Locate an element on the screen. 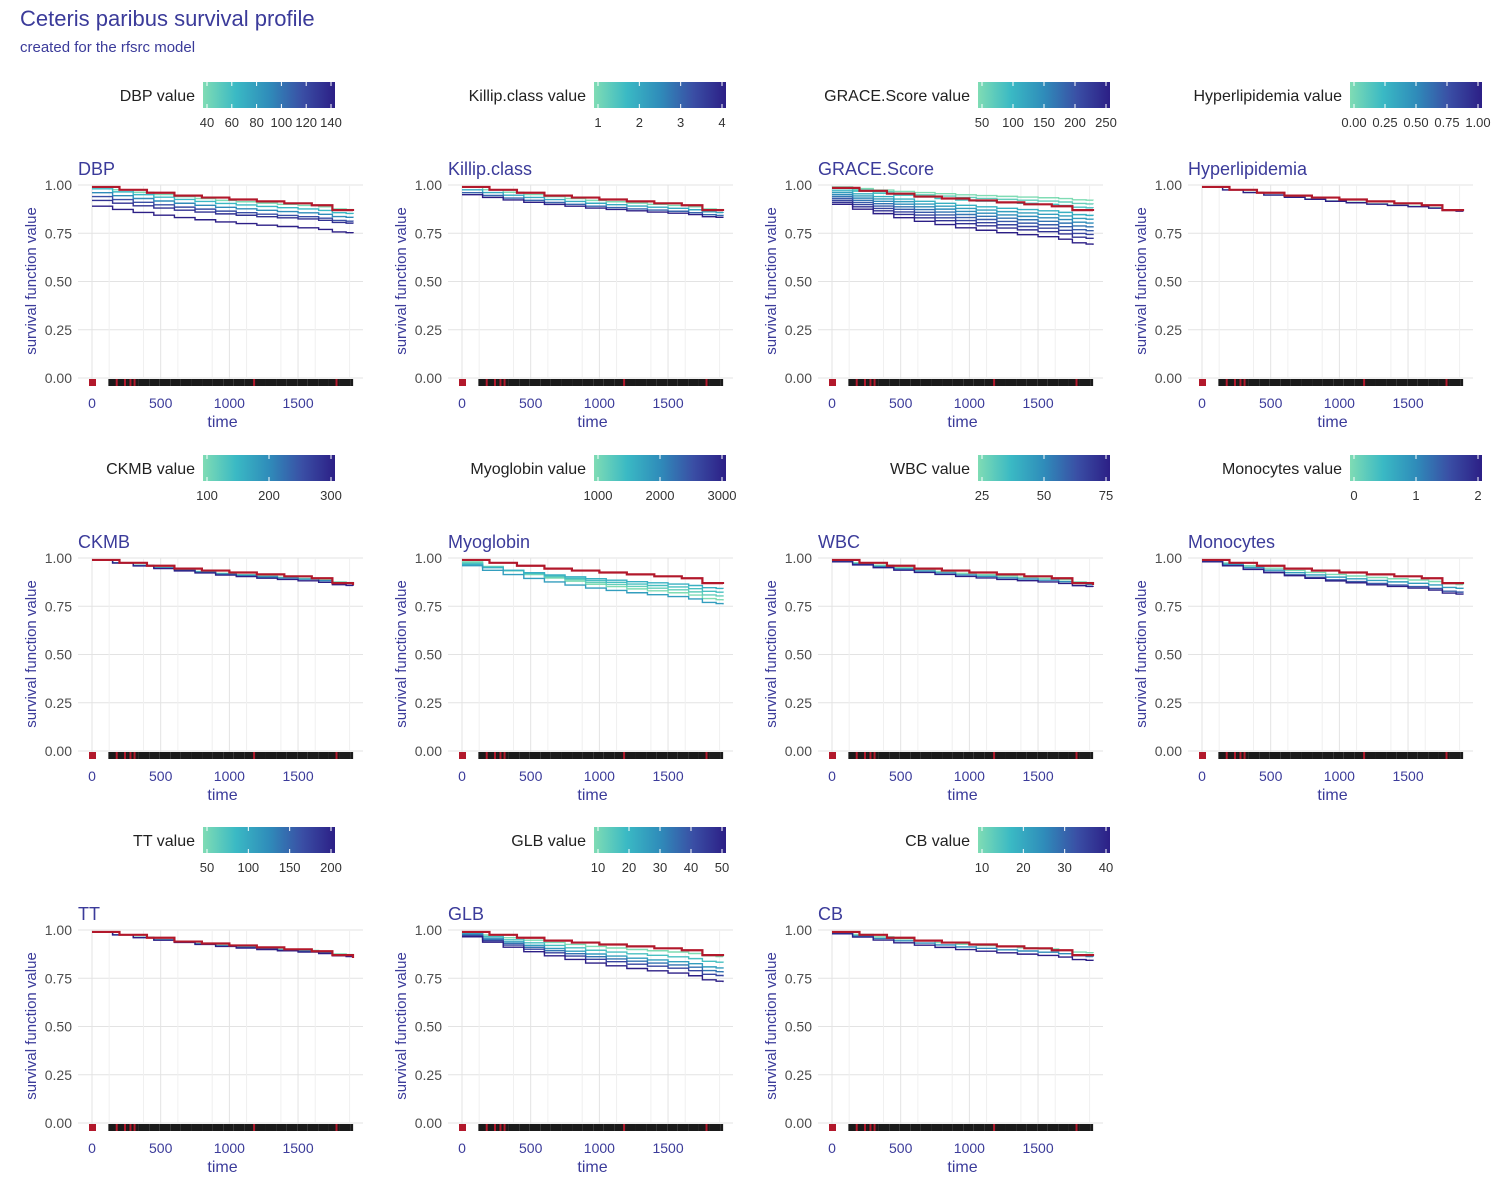  legend-tick-label: 25 is located at coordinates (982, 495).